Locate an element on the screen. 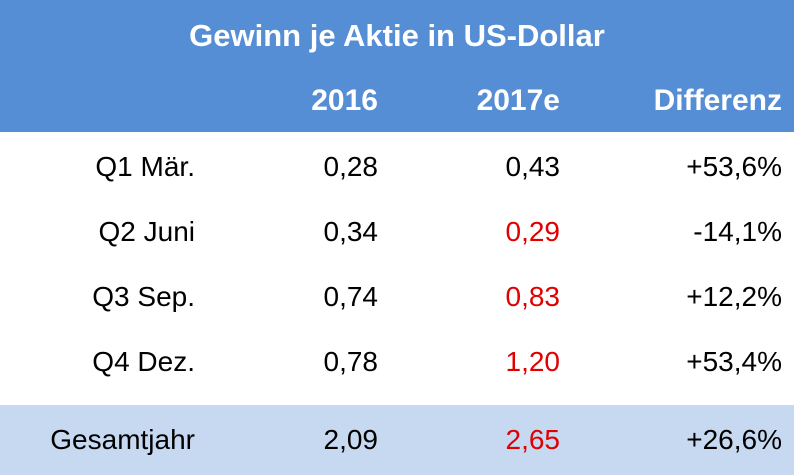  cell: 0,83 is located at coordinates (533, 296).